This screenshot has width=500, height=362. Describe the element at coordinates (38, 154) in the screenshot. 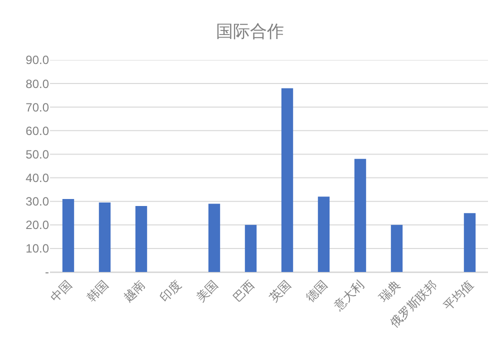

I see `y-tick-label: 50.0` at that location.